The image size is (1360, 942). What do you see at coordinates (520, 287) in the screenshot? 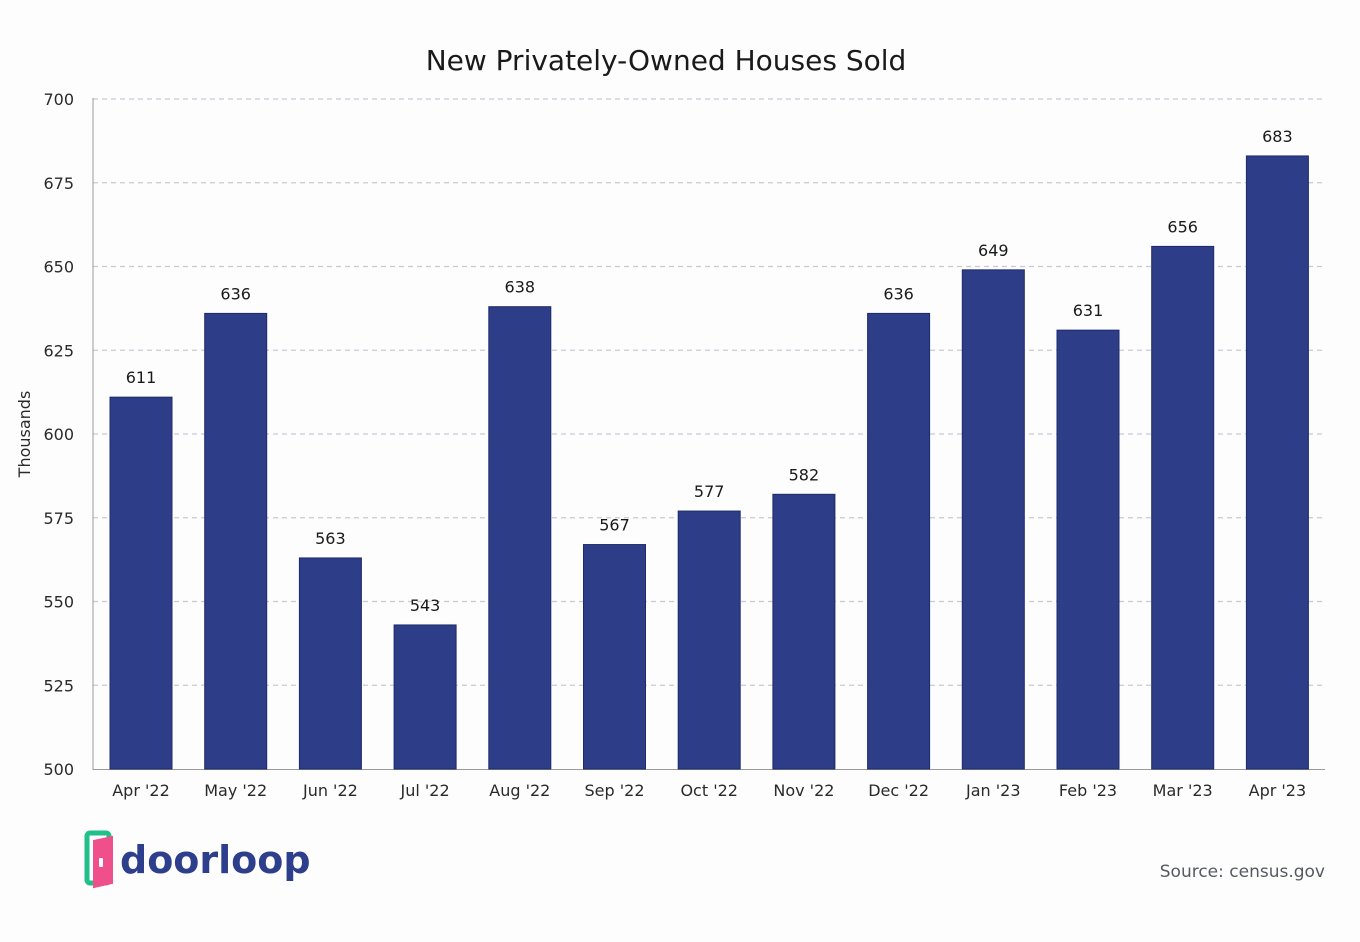
I see `data-label: 638` at bounding box center [520, 287].